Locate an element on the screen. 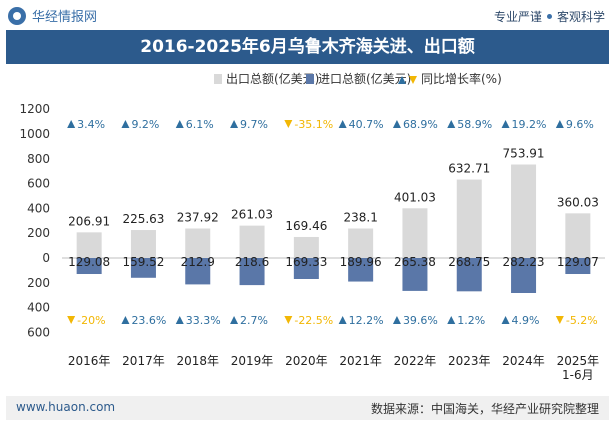  import-growth-rate: 39.6% is located at coordinates (420, 320).